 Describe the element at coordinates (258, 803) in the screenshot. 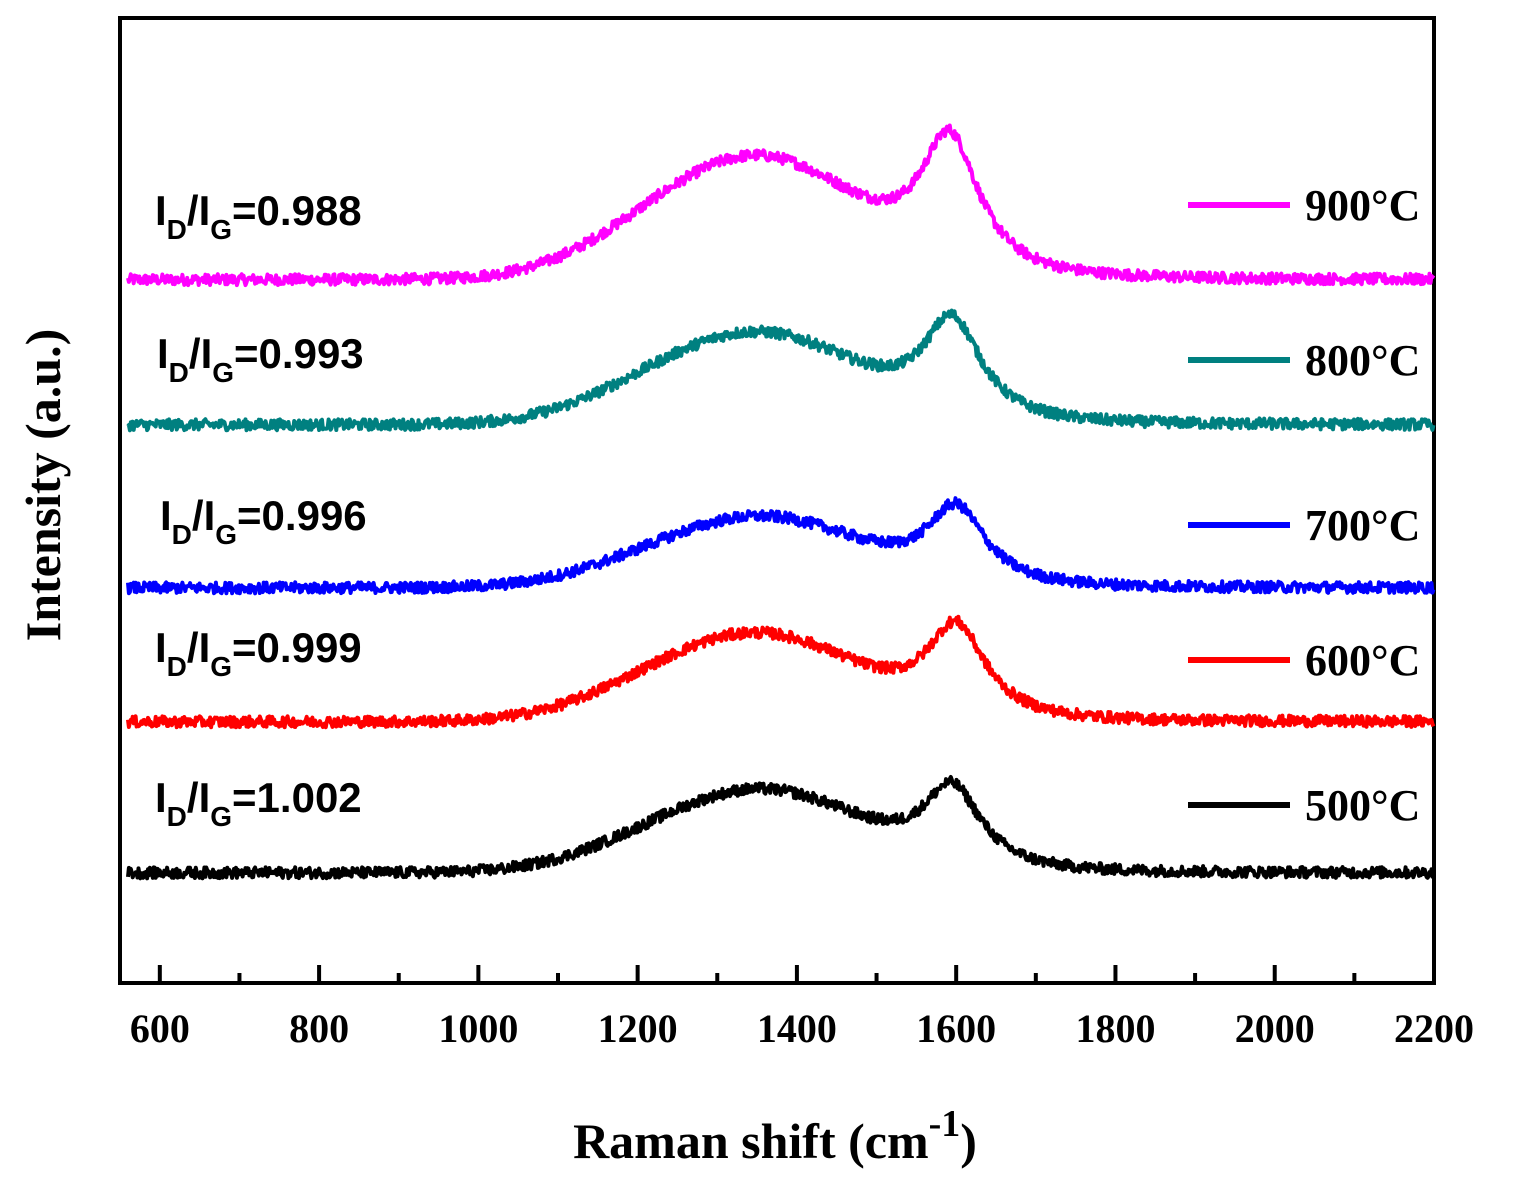

I see `id-ig-ratio-label: ID/IG=1.002` at that location.